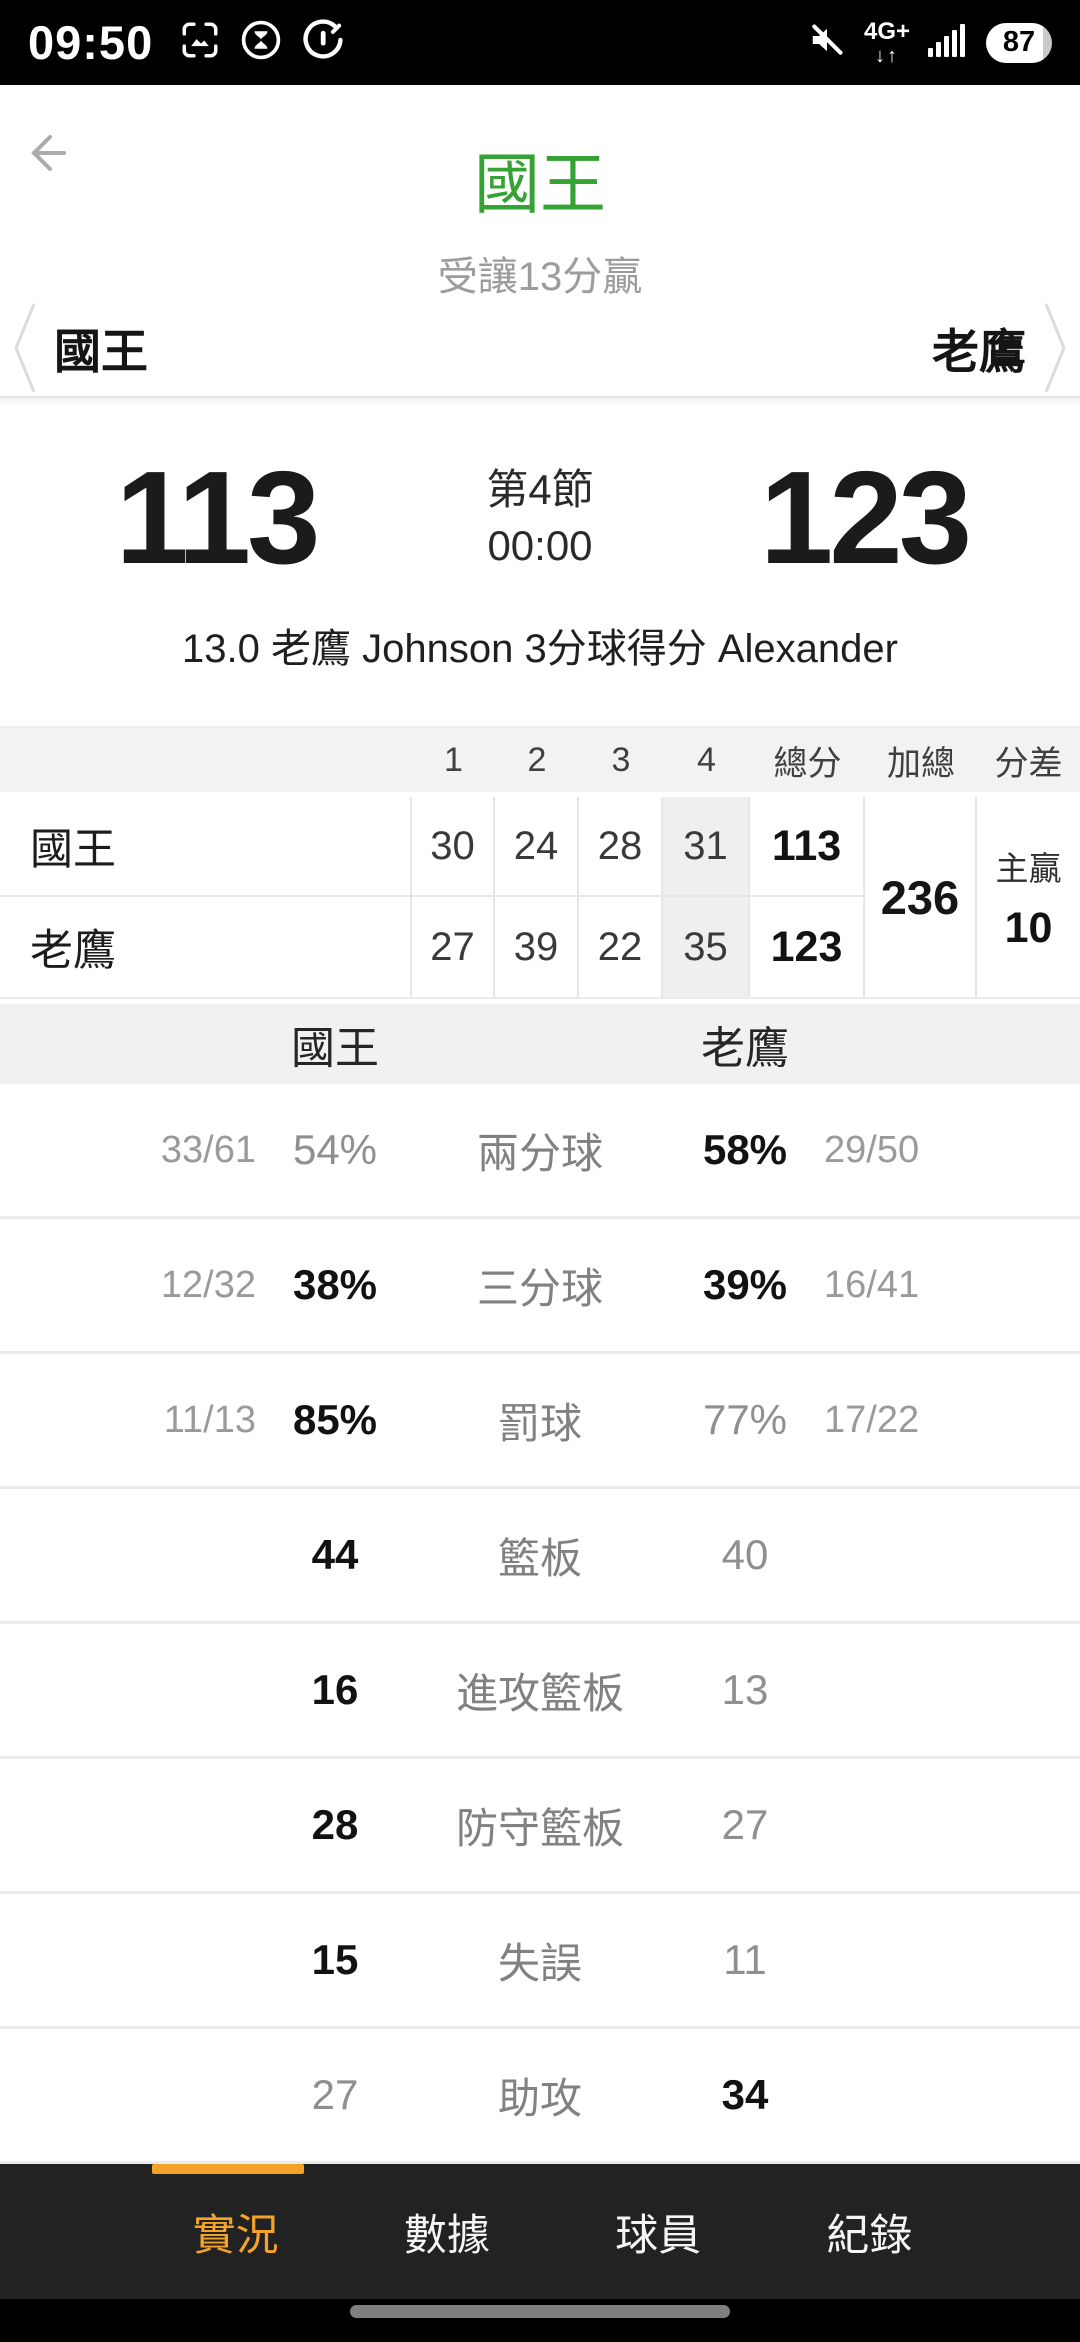 This screenshot has height=2342, width=1080. What do you see at coordinates (209, 1419) in the screenshot?
I see `home-attempts: 11/13` at bounding box center [209, 1419].